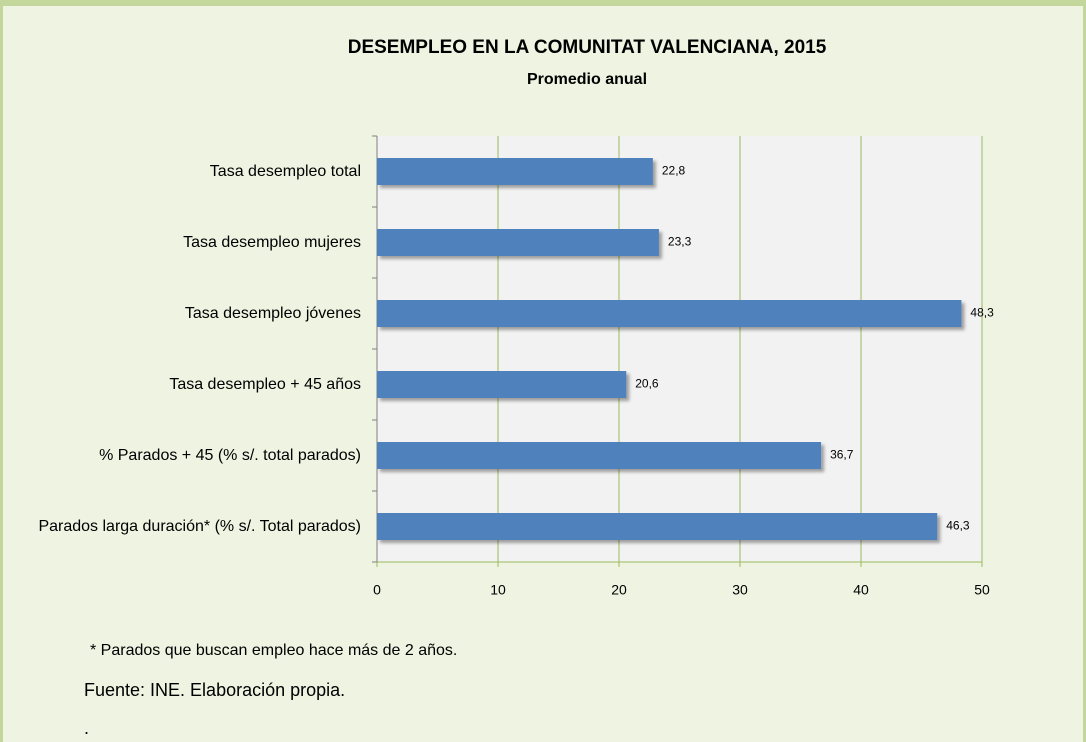 The image size is (1086, 742). What do you see at coordinates (958, 526) in the screenshot?
I see `value-label: 46,3` at bounding box center [958, 526].